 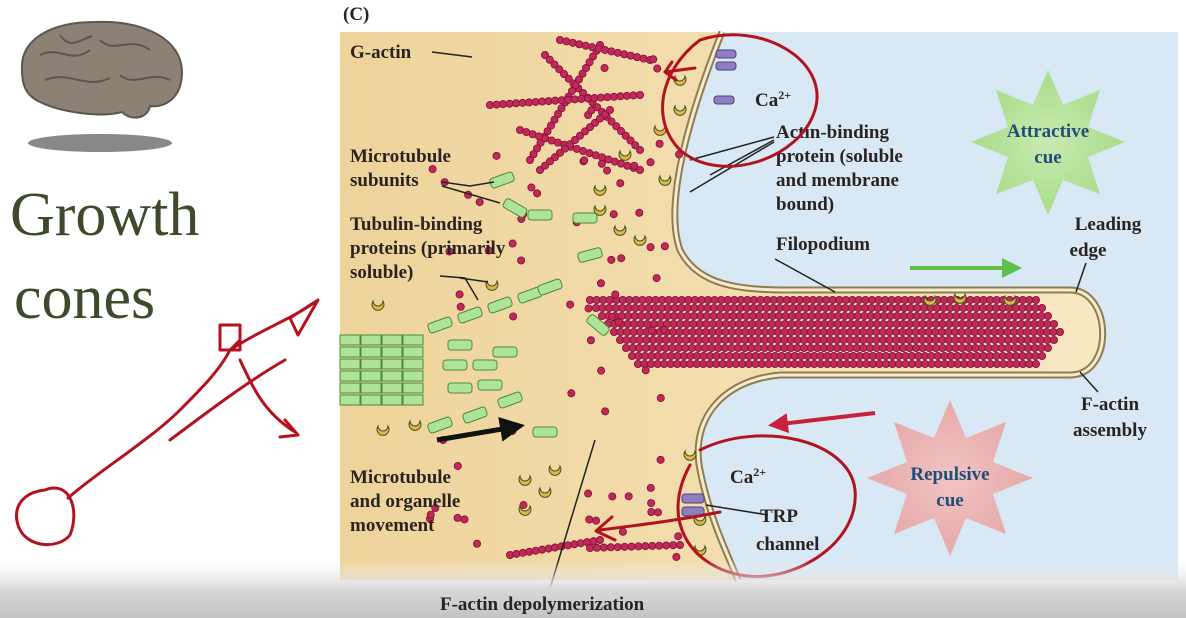 I want to click on label: Filopodium, so click(x=823, y=244).